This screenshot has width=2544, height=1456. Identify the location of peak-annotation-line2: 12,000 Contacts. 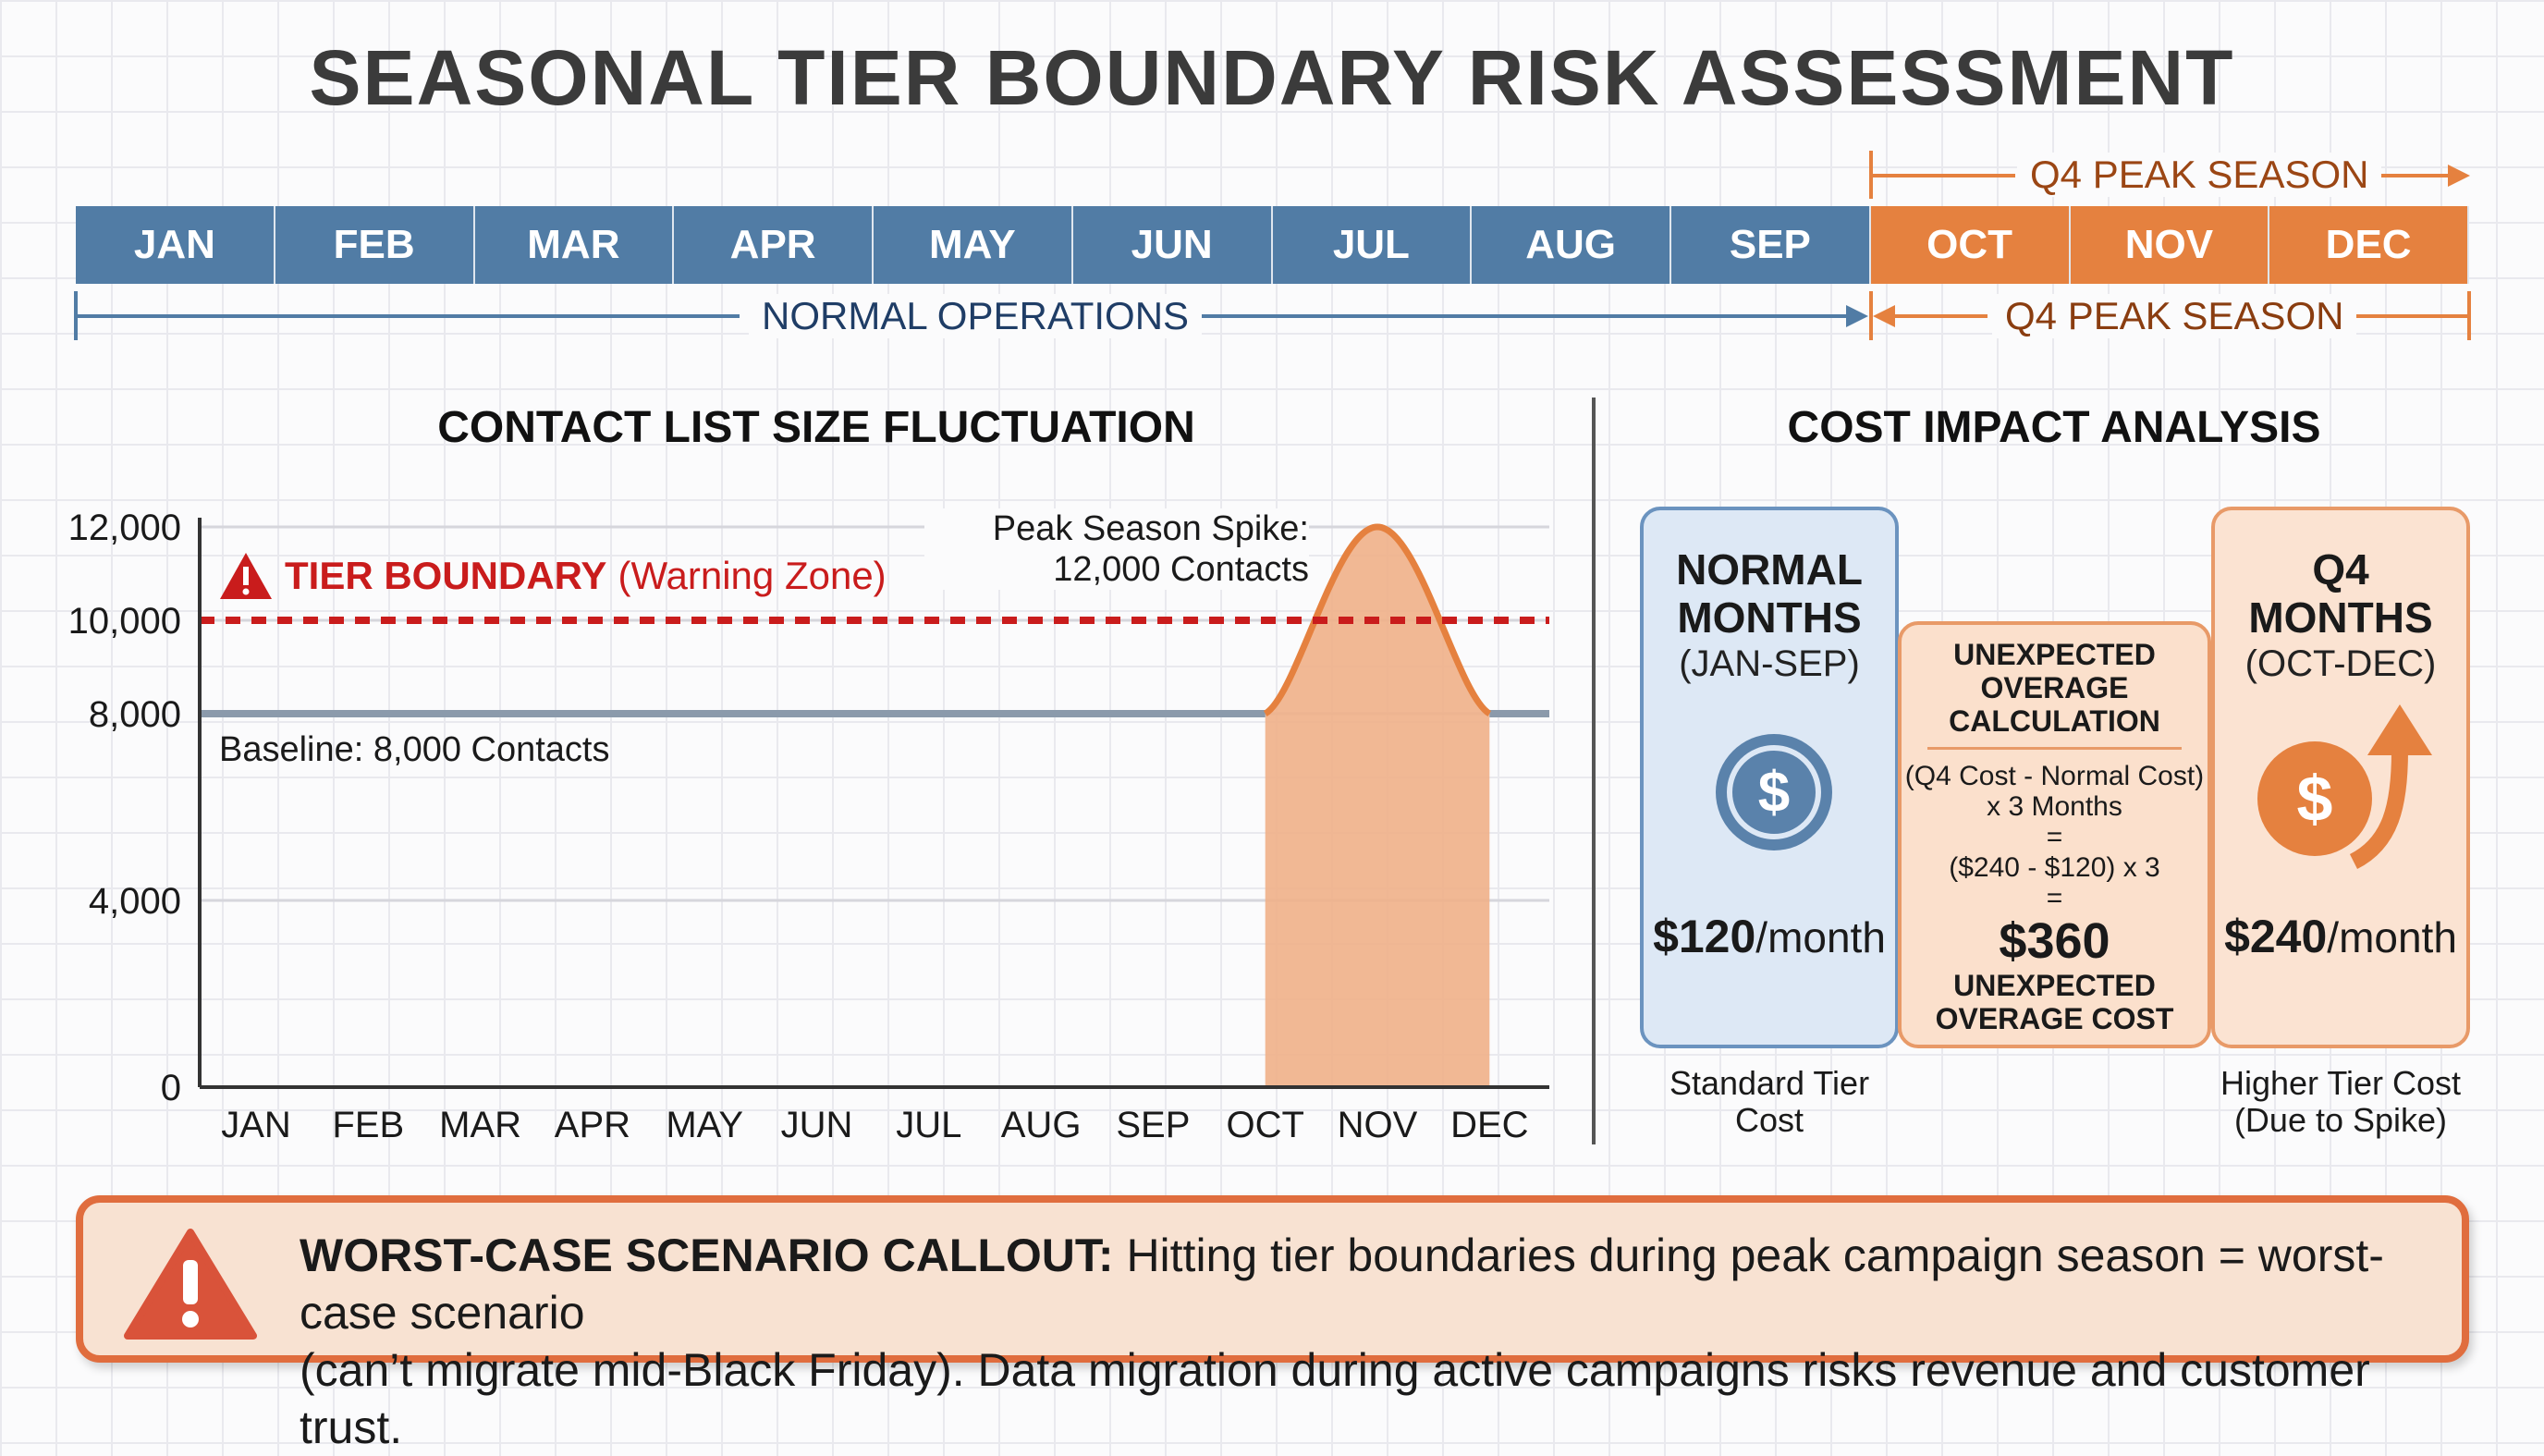
(1181, 569).